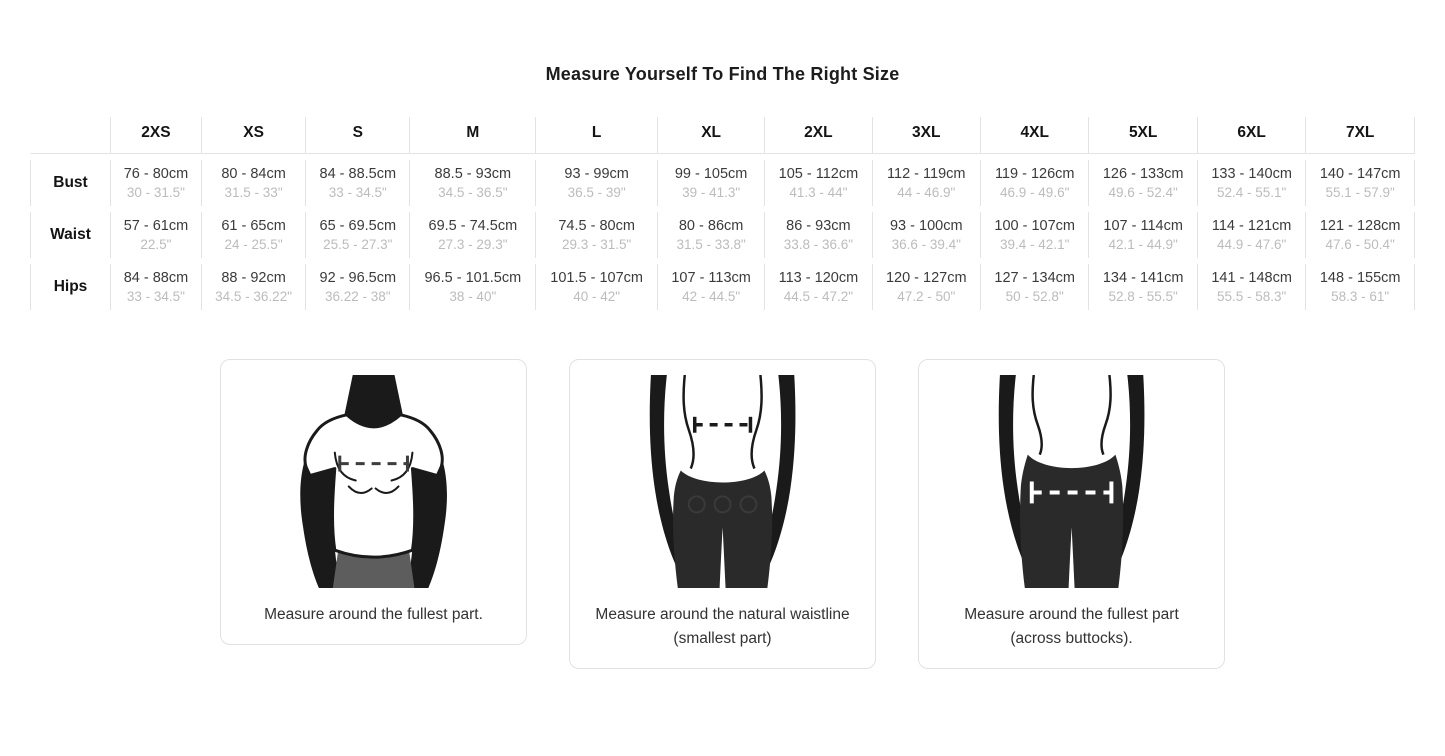  What do you see at coordinates (925, 183) in the screenshot?
I see `measurement-cell: 112 - 119cm 44 - 46.9"` at bounding box center [925, 183].